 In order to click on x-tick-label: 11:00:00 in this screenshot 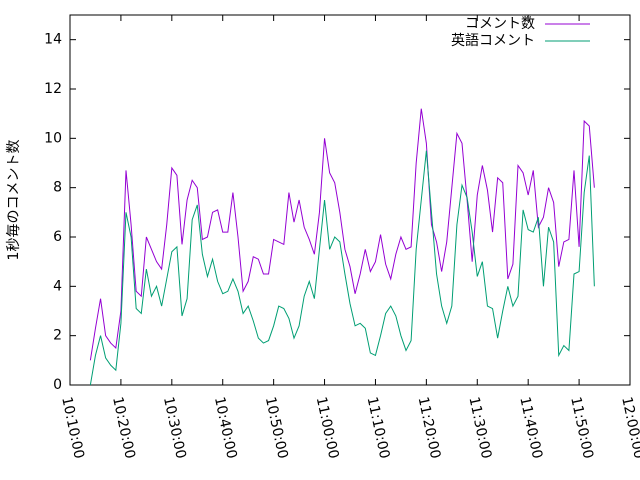, I will do `click(327, 427)`.